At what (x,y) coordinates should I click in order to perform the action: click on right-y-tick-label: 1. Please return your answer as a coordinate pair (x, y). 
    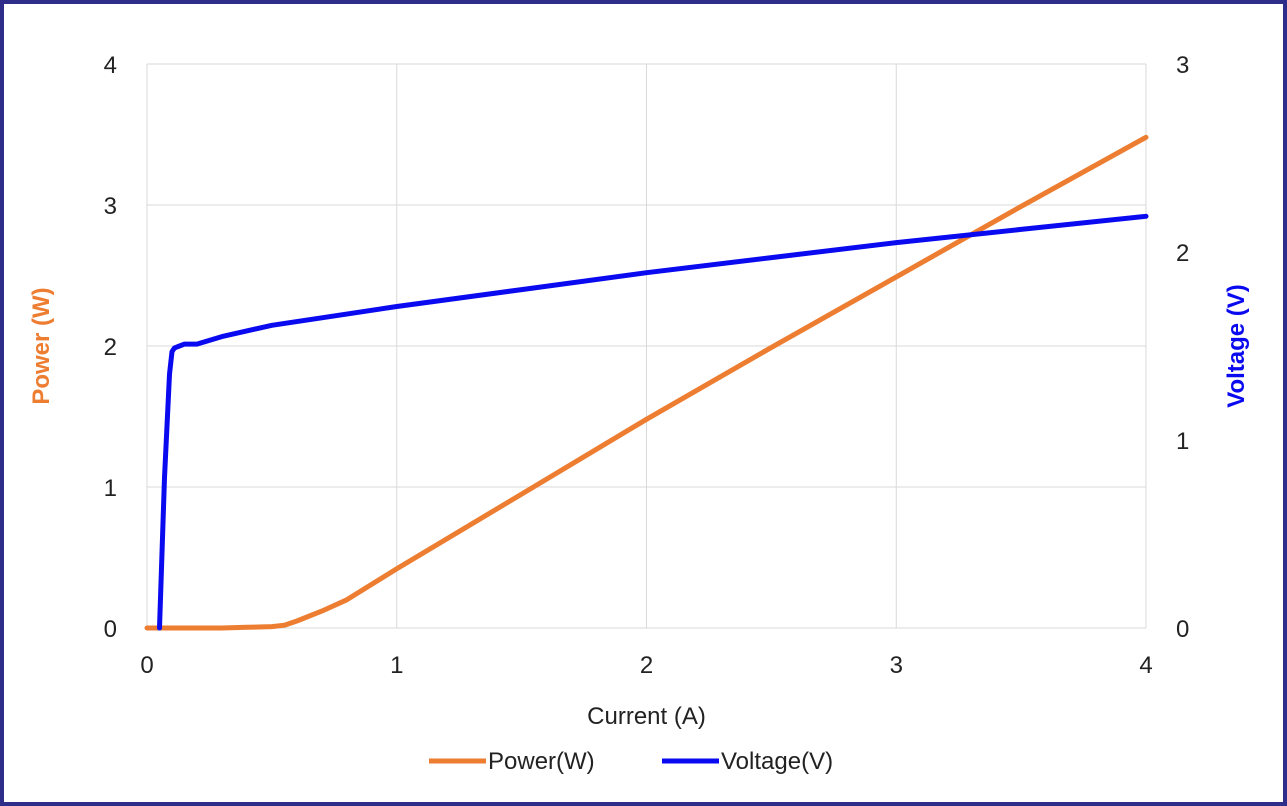
    Looking at the image, I should click on (1182, 441).